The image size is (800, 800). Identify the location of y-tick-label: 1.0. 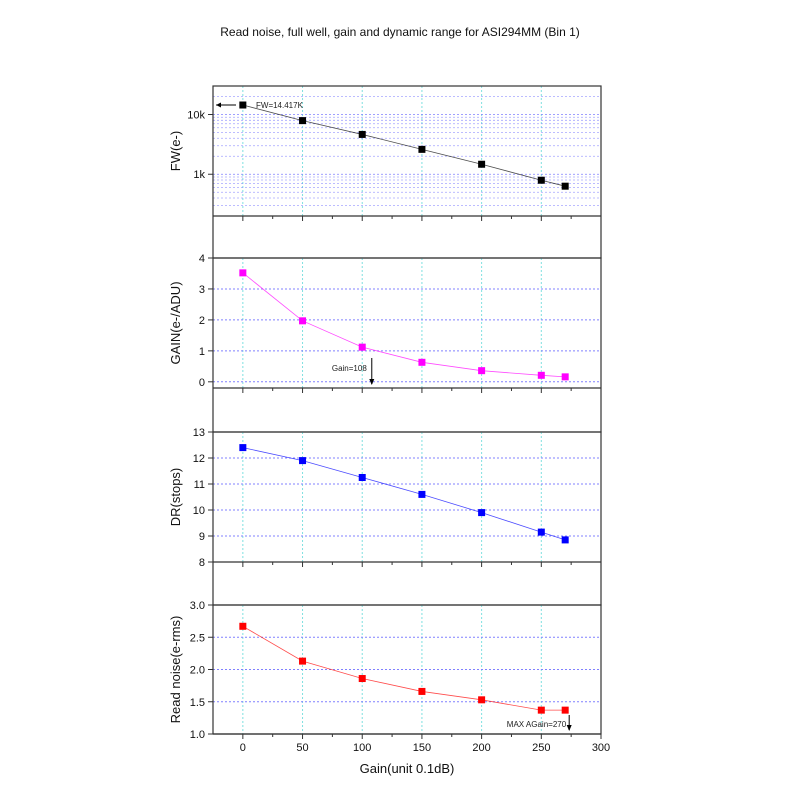
(197, 735).